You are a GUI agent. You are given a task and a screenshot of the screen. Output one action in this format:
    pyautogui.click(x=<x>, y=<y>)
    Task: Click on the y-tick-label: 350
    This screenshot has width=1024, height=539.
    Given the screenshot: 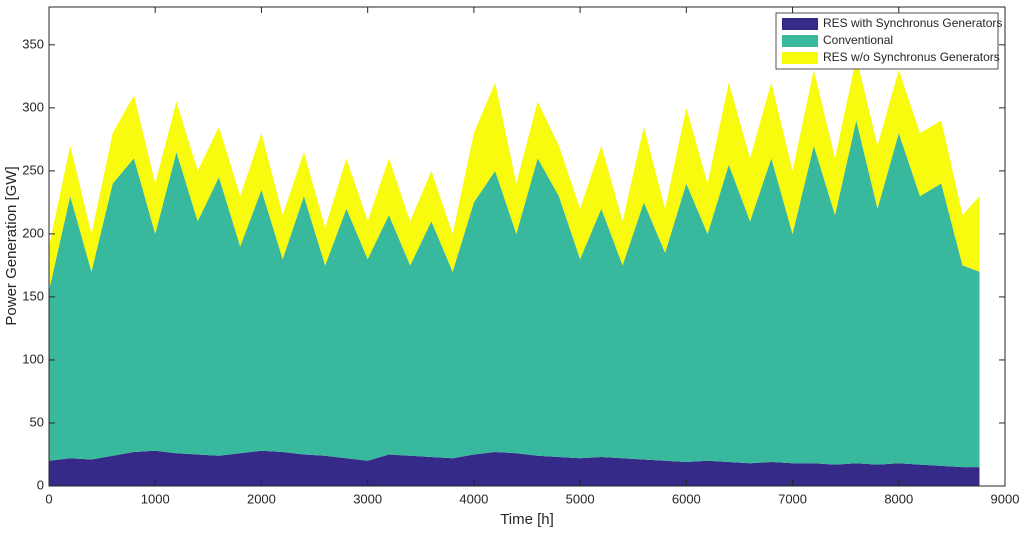 What is the action you would take?
    pyautogui.click(x=33, y=43)
    